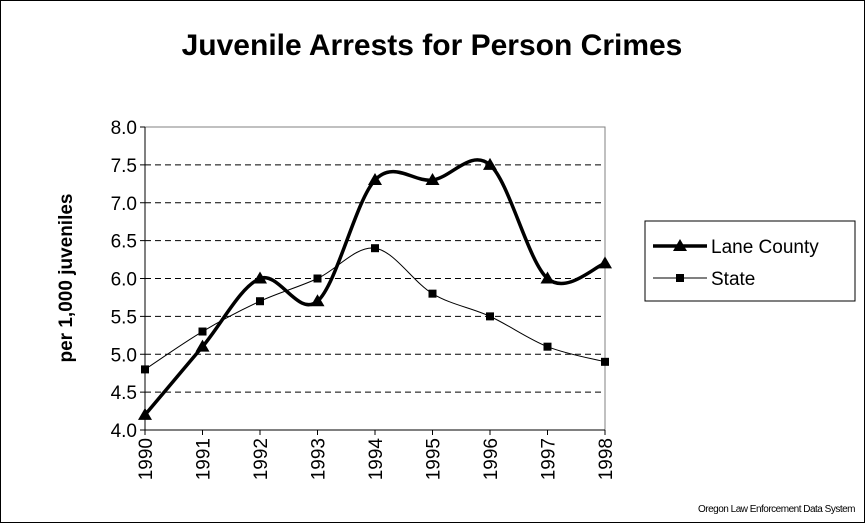 The width and height of the screenshot is (865, 523). I want to click on y-tick-label: 5.5, so click(124, 317).